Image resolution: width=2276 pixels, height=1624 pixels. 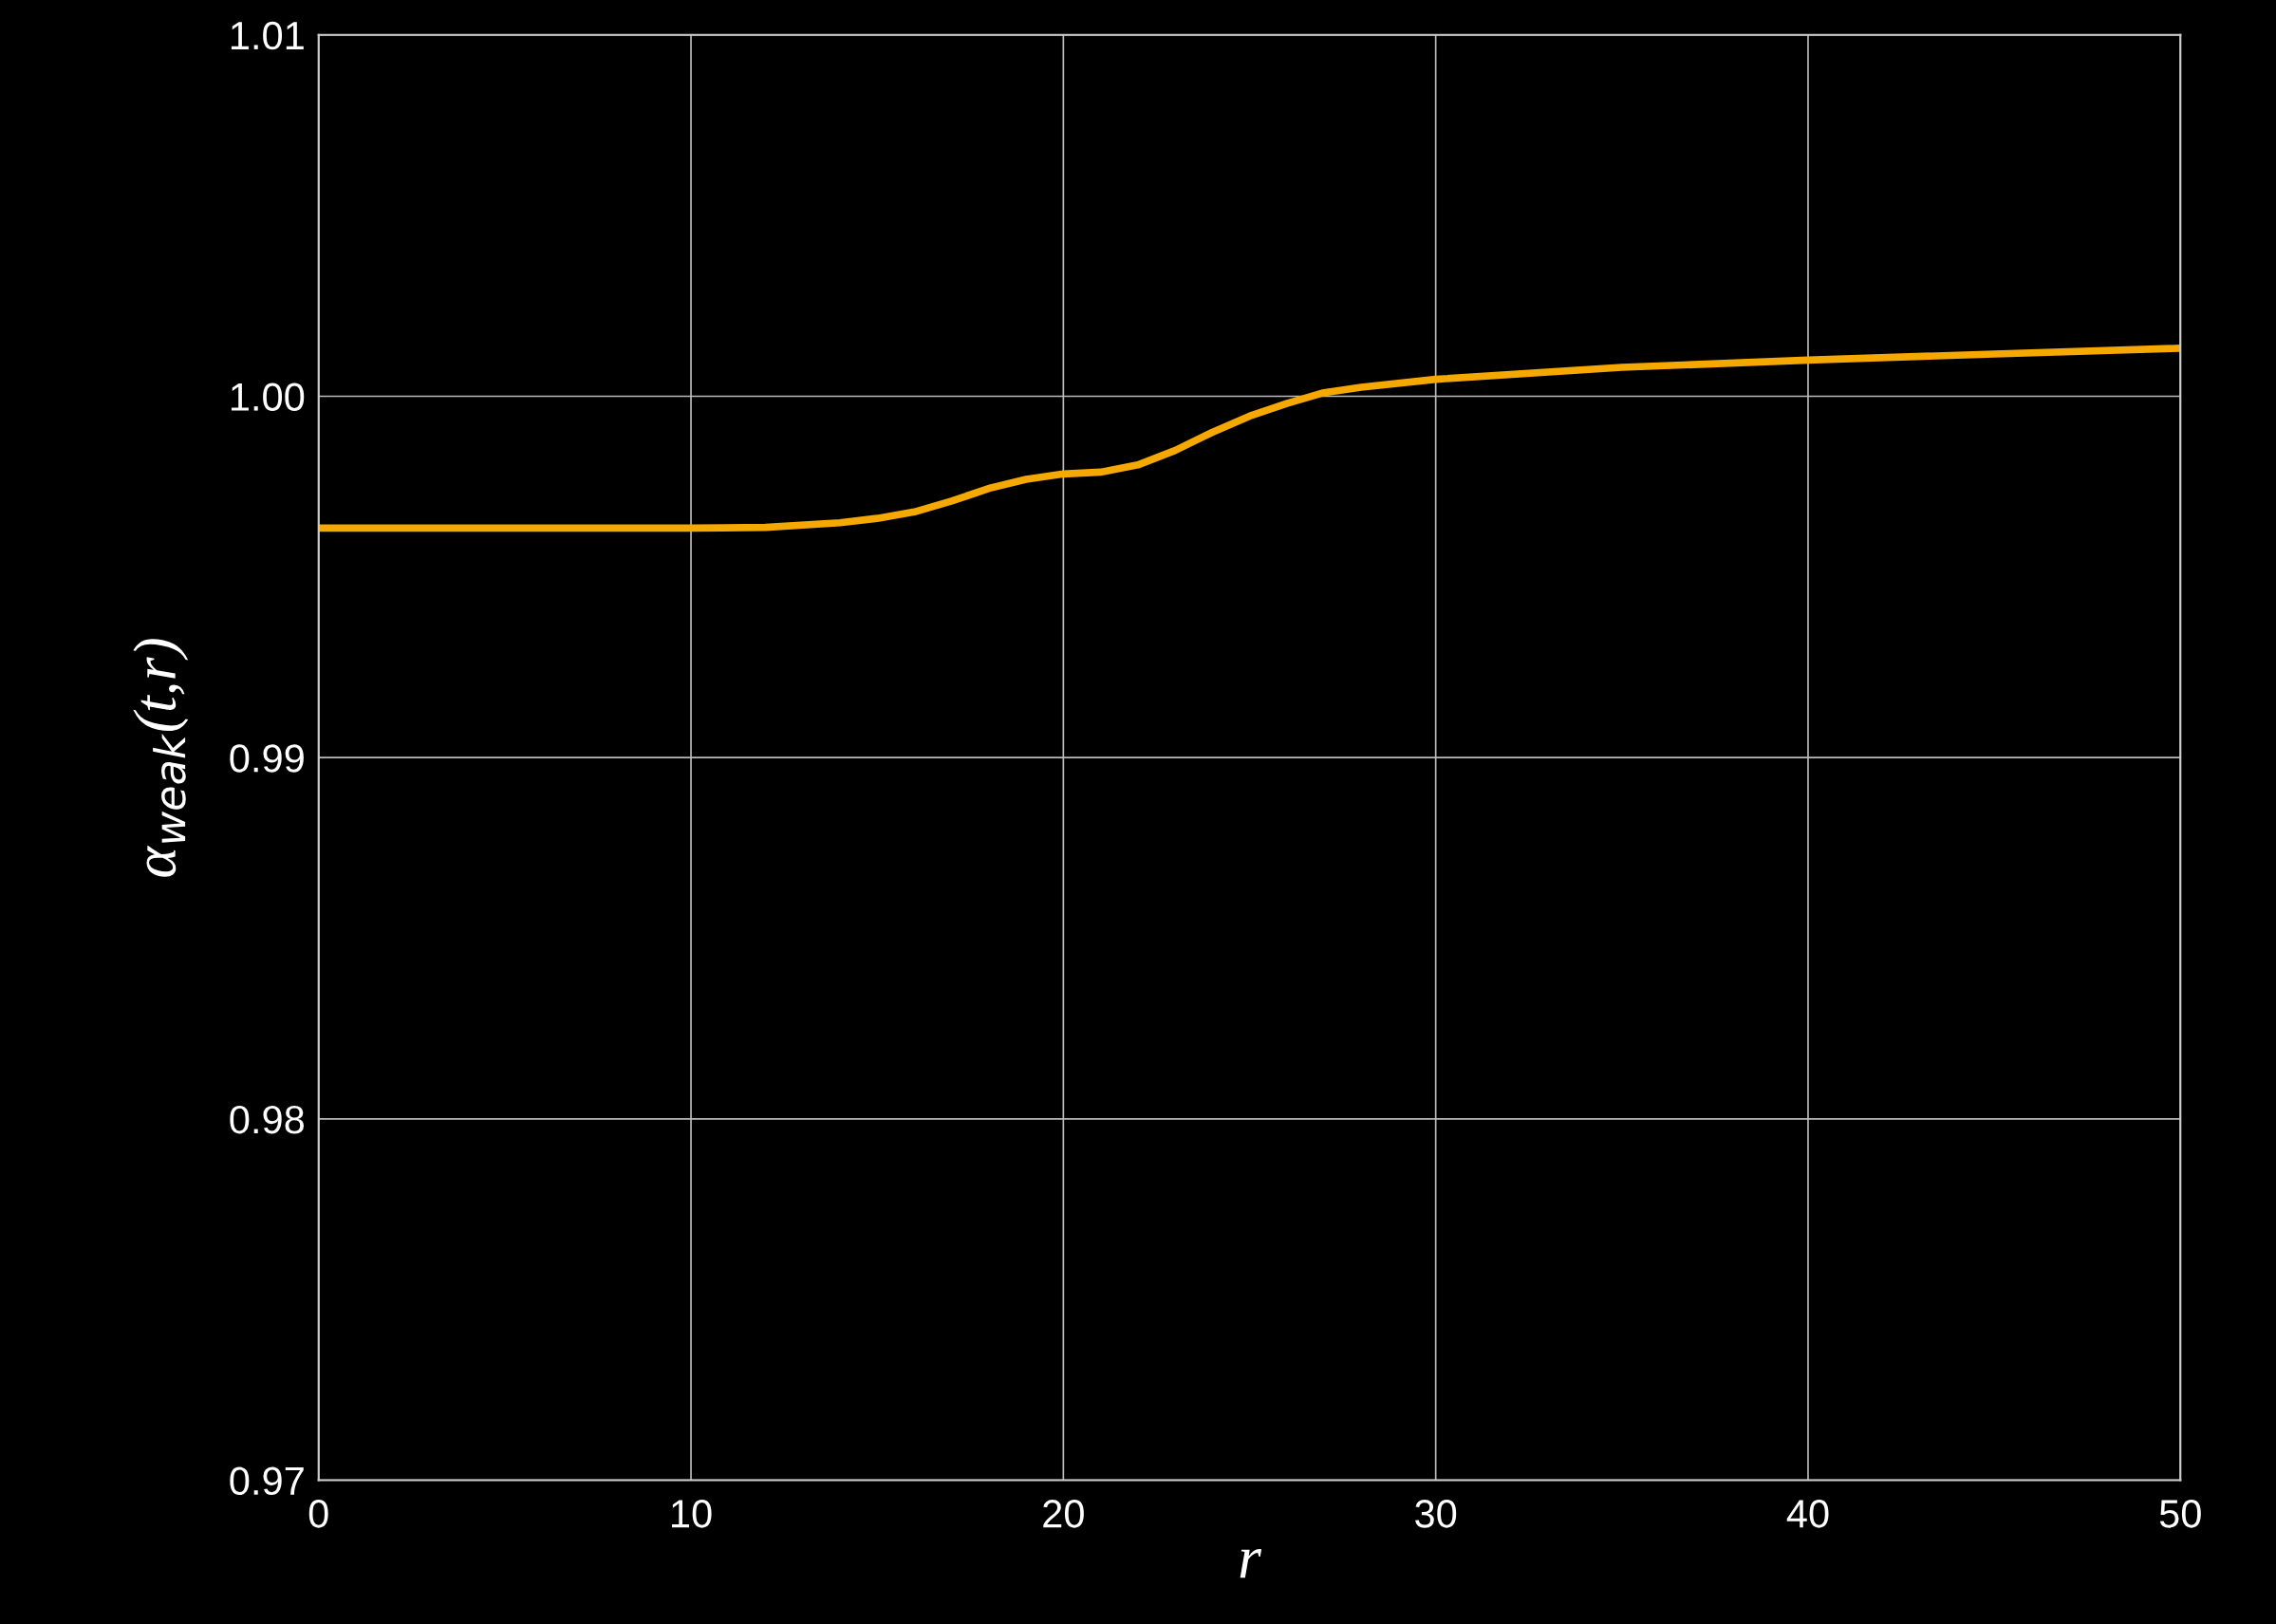 I want to click on y-axis-title: α$_{weak}$(t,r), so click(x=161, y=758).